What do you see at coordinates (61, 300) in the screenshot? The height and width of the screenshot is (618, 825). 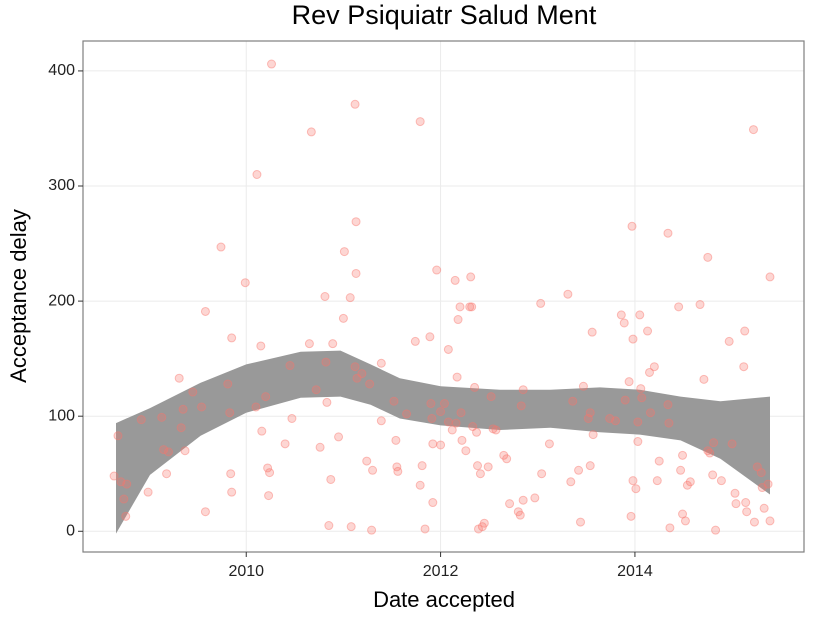 I see `y-tick-label: 200` at bounding box center [61, 300].